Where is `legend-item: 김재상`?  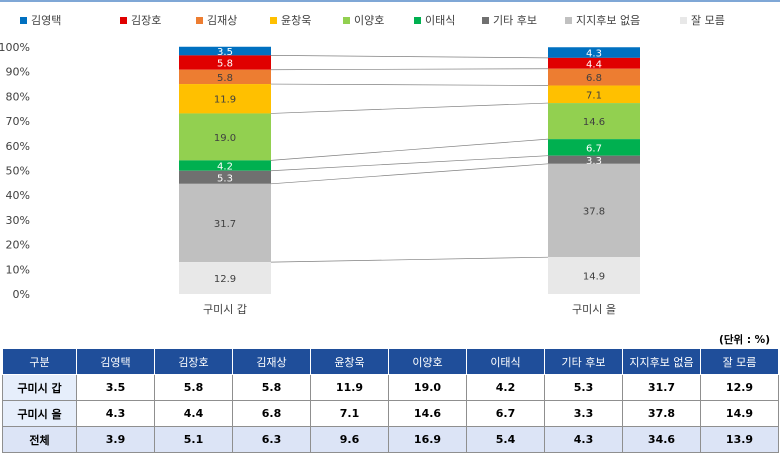 legend-item: 김재상 is located at coordinates (216, 20).